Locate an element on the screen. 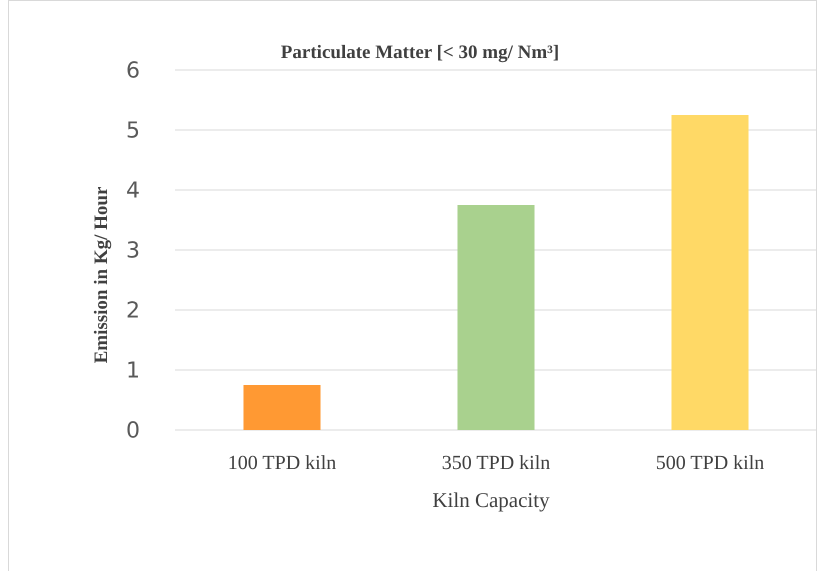  y-tick-label: 6 is located at coordinates (133, 71).